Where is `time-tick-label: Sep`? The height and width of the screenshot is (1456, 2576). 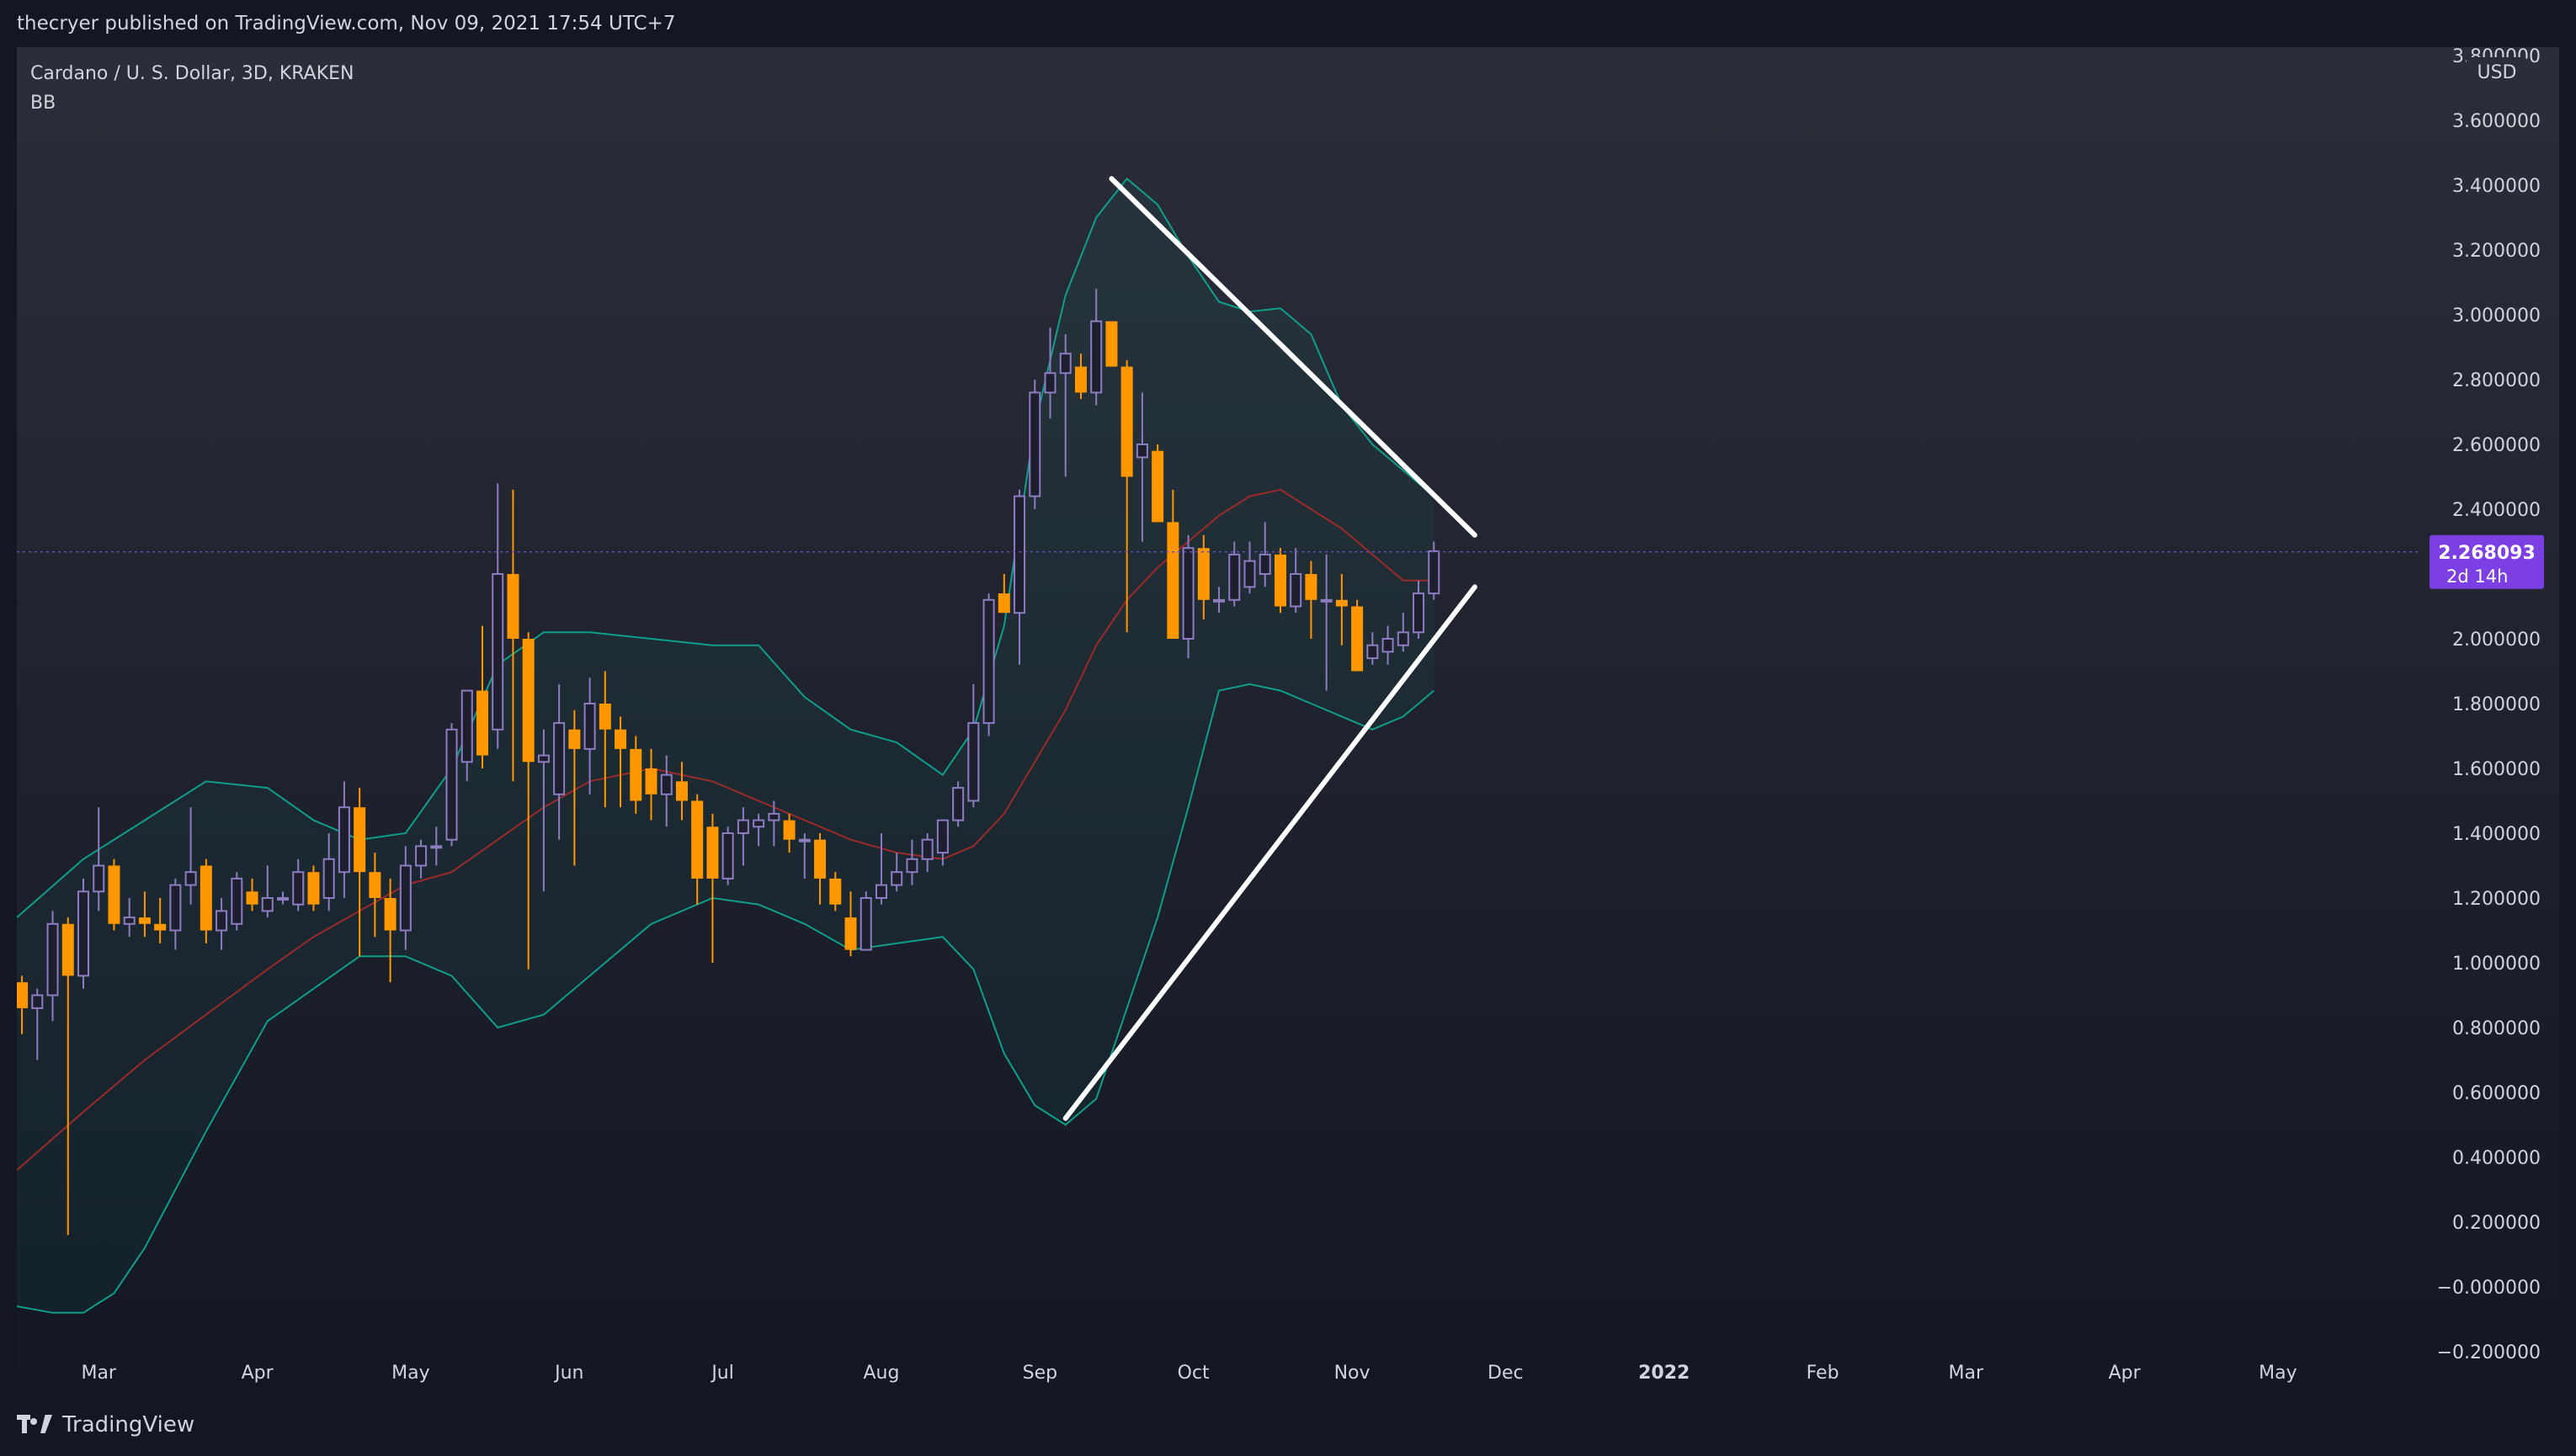 time-tick-label: Sep is located at coordinates (1040, 1373).